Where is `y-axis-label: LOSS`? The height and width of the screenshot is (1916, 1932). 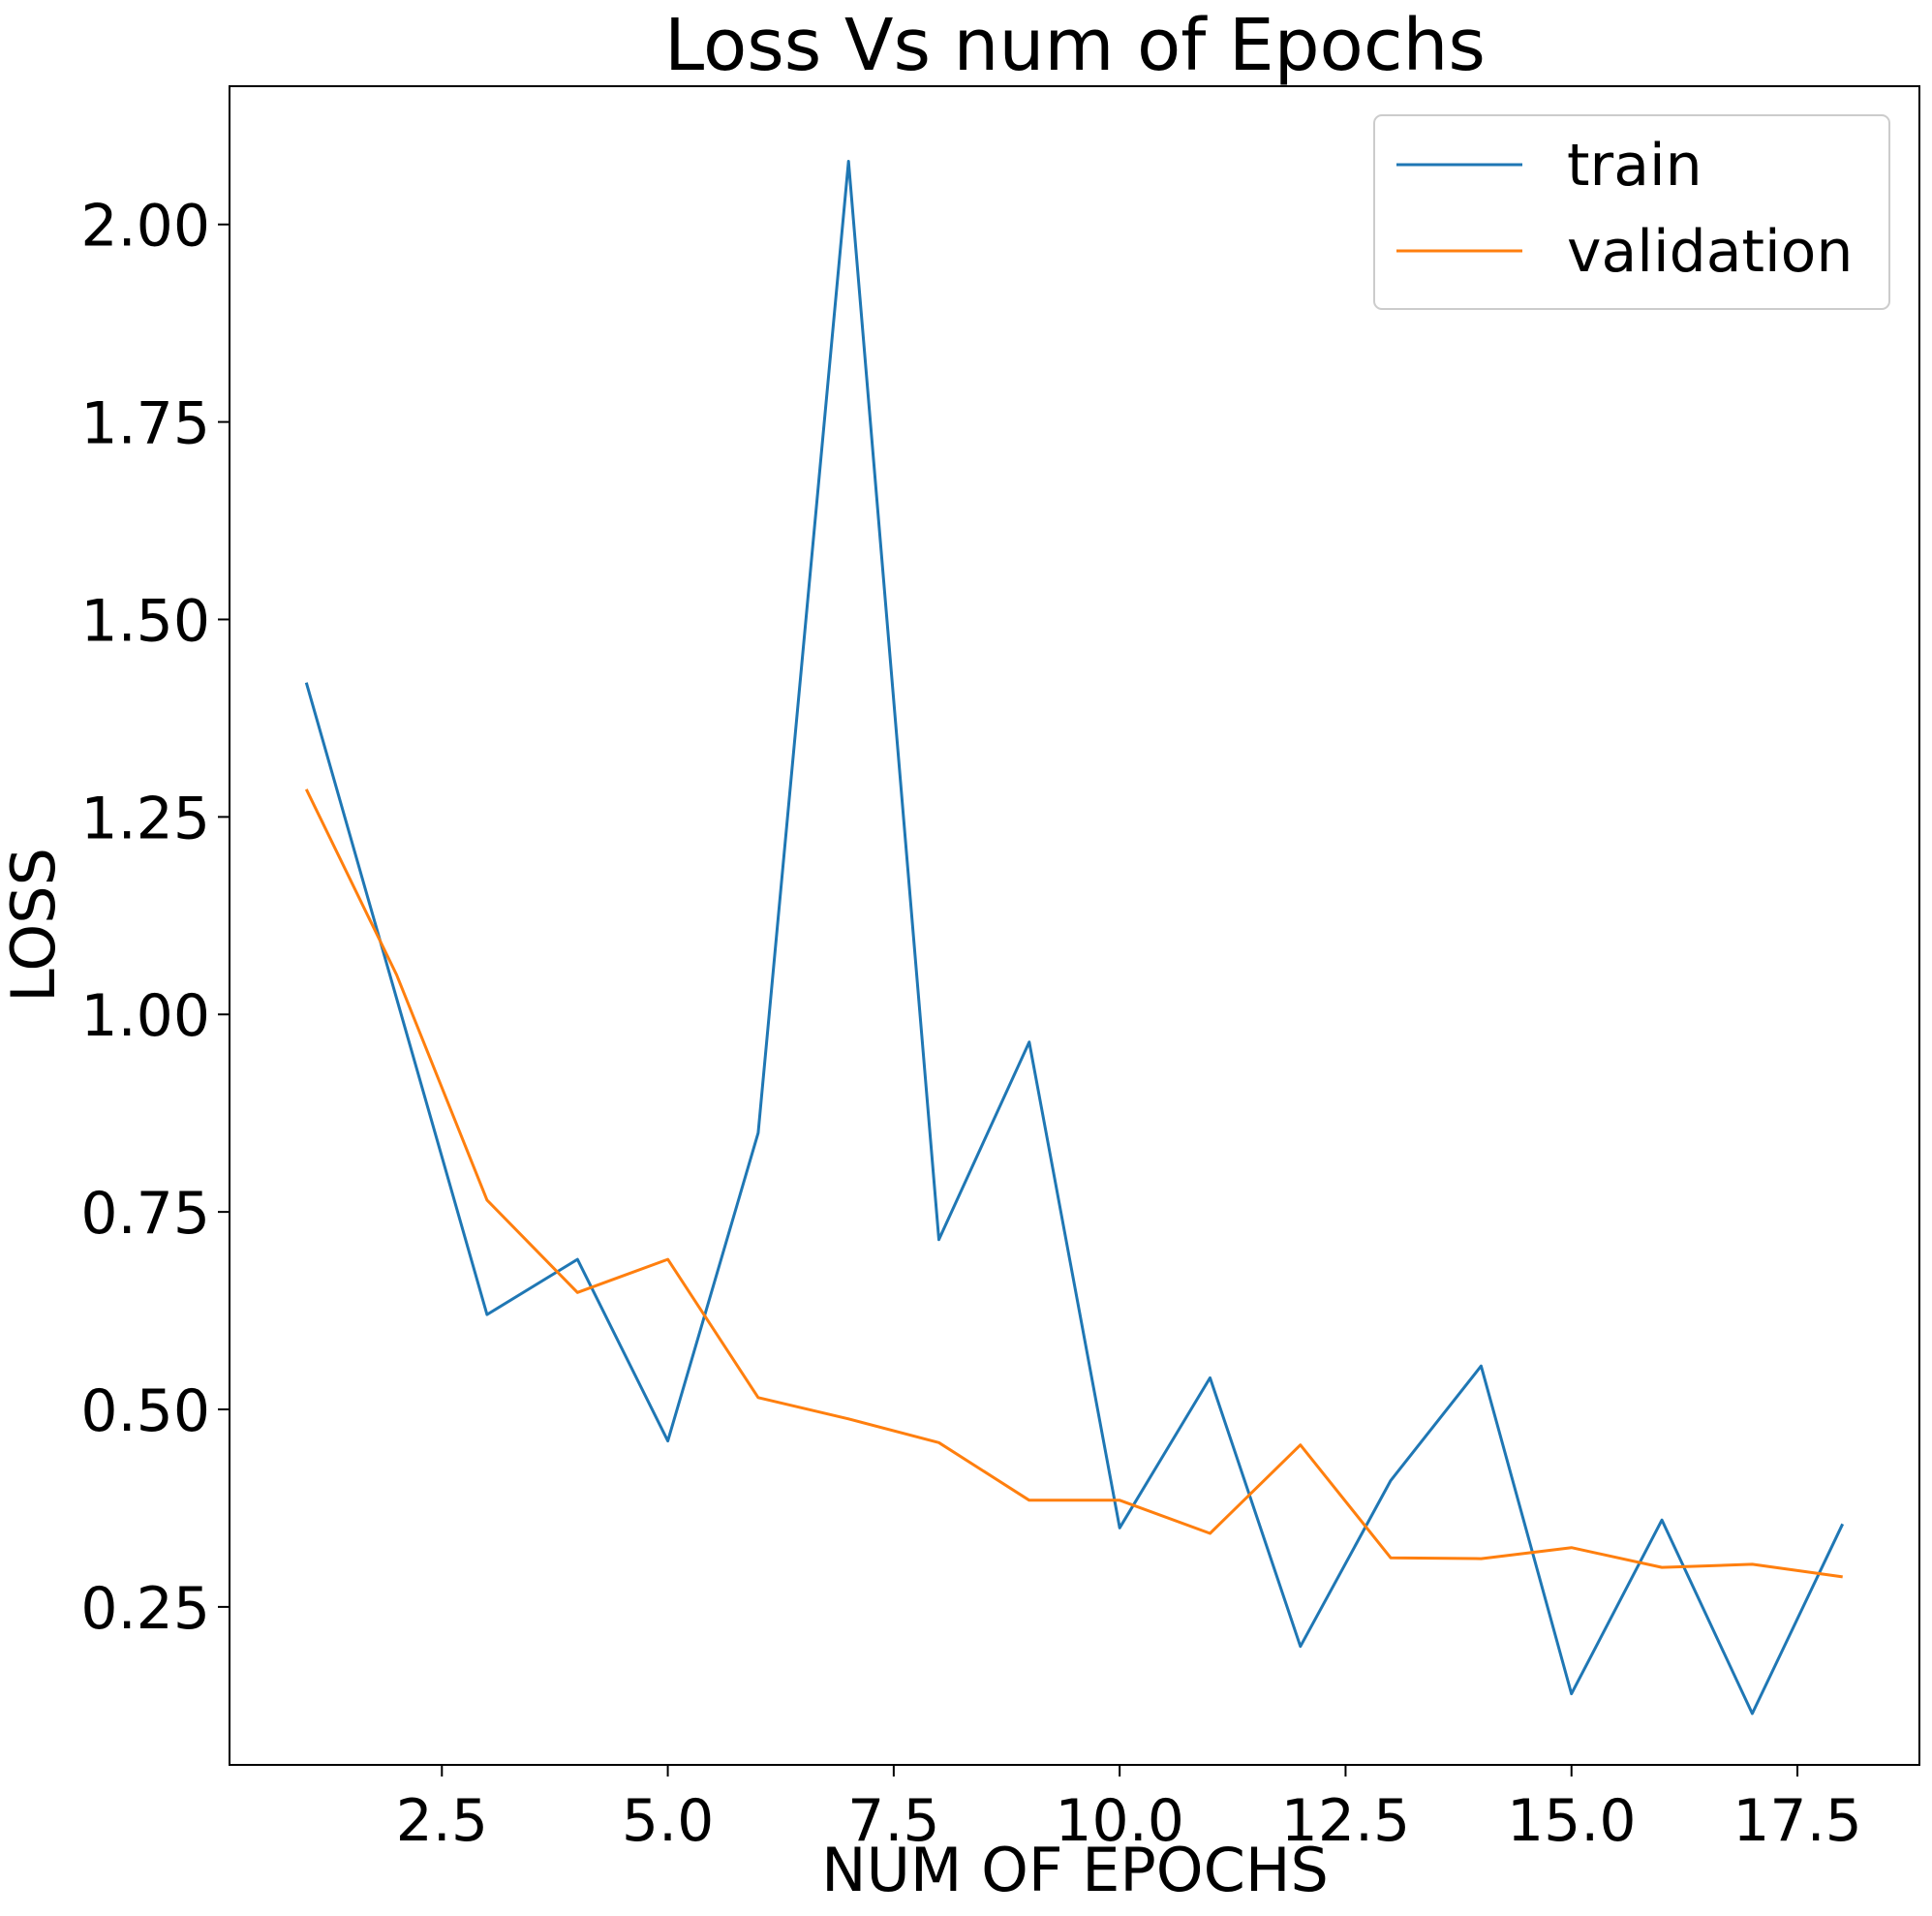 y-axis-label: LOSS is located at coordinates (34, 925).